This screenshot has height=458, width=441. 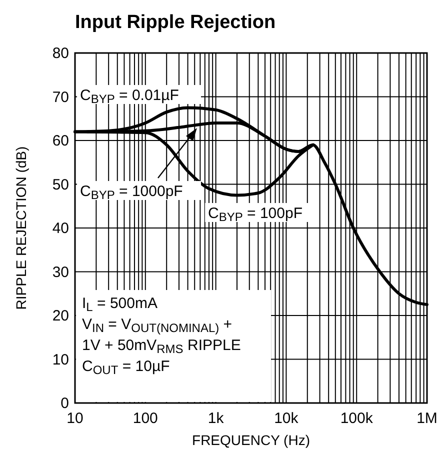 I want to click on y-tick-label: 0, so click(x=64, y=403).